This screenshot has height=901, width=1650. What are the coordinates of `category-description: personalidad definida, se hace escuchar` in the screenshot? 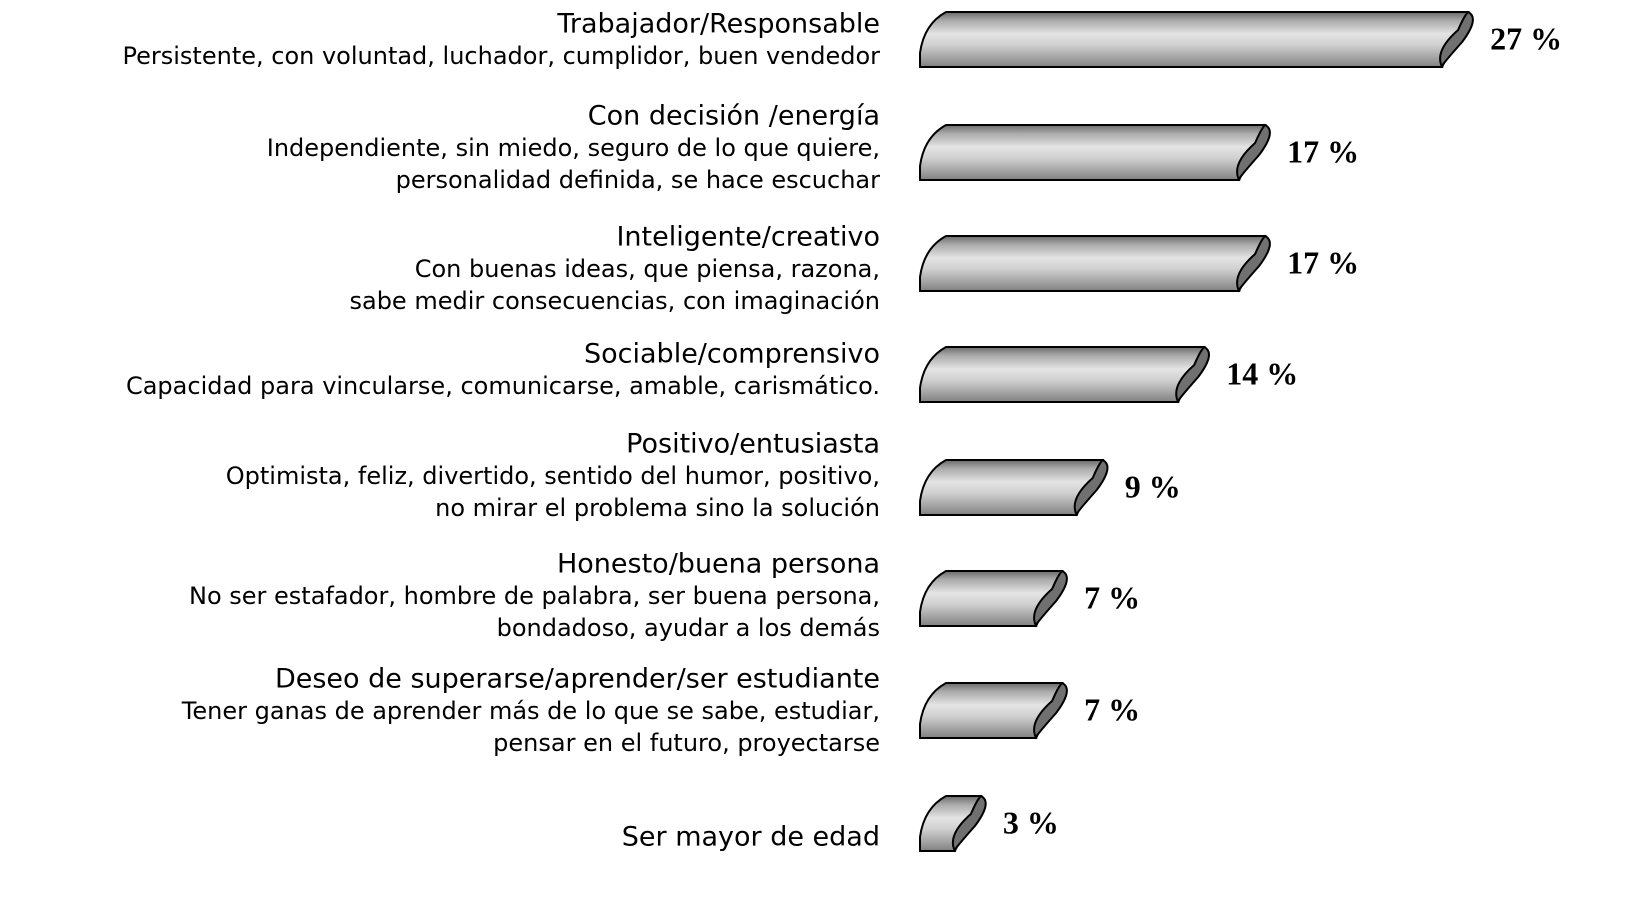 It's located at (638, 180).